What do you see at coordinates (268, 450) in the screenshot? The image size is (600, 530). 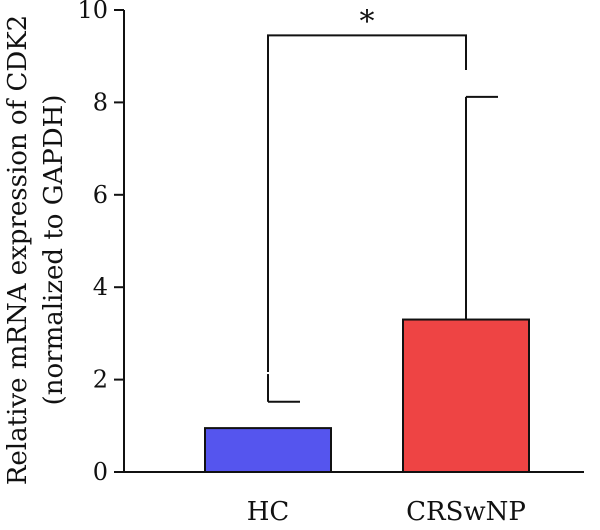 I see `bar-hc` at bounding box center [268, 450].